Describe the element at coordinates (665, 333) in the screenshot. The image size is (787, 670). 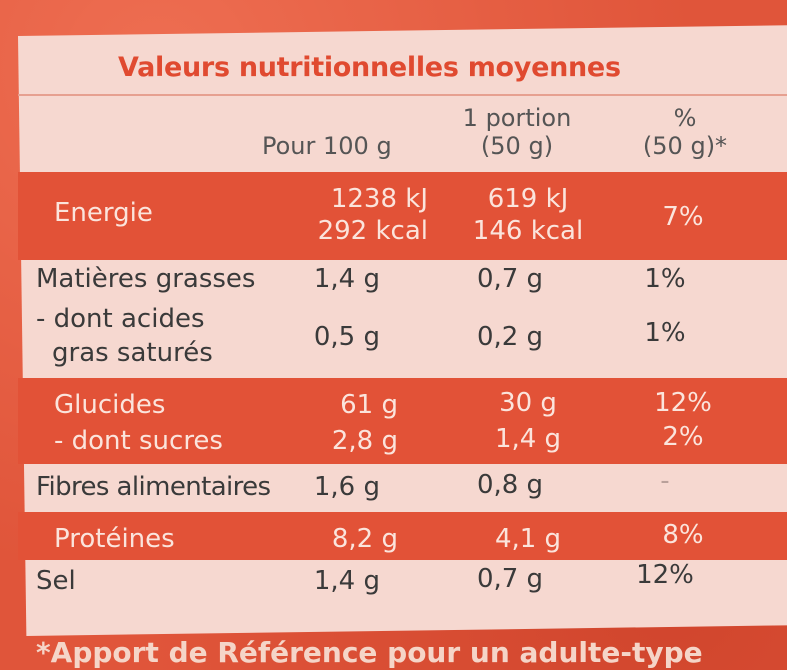
I see `satures-percent: 1%` at that location.